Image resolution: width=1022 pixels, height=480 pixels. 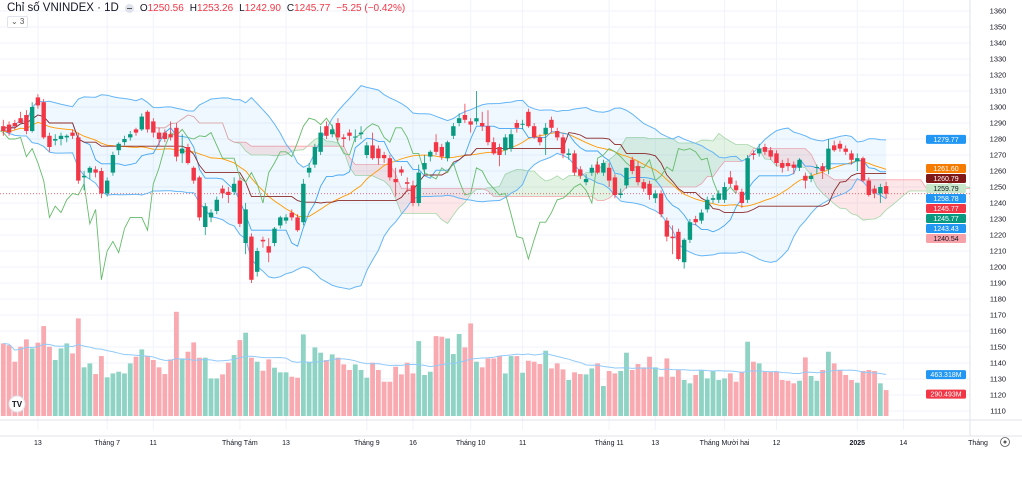 I want to click on price-tick-label: 1240, so click(x=998, y=203).